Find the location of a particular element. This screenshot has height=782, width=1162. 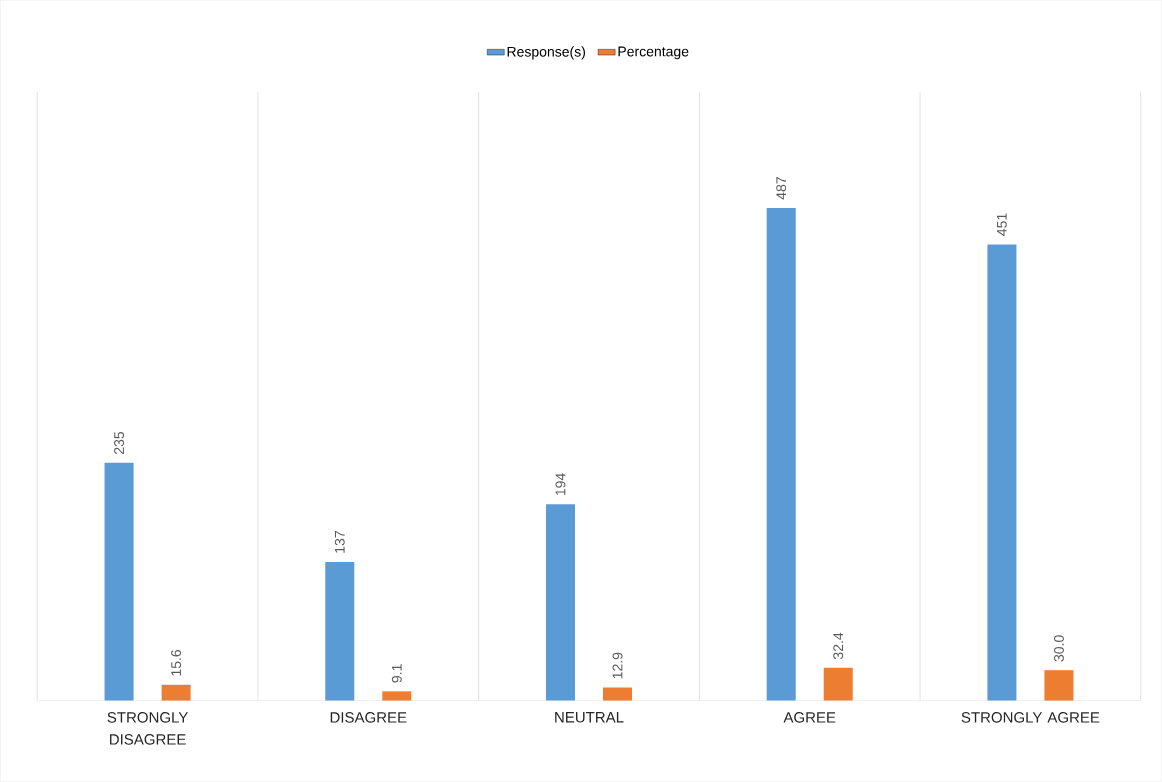

x-tick-label: NEUTRAL is located at coordinates (589, 717).